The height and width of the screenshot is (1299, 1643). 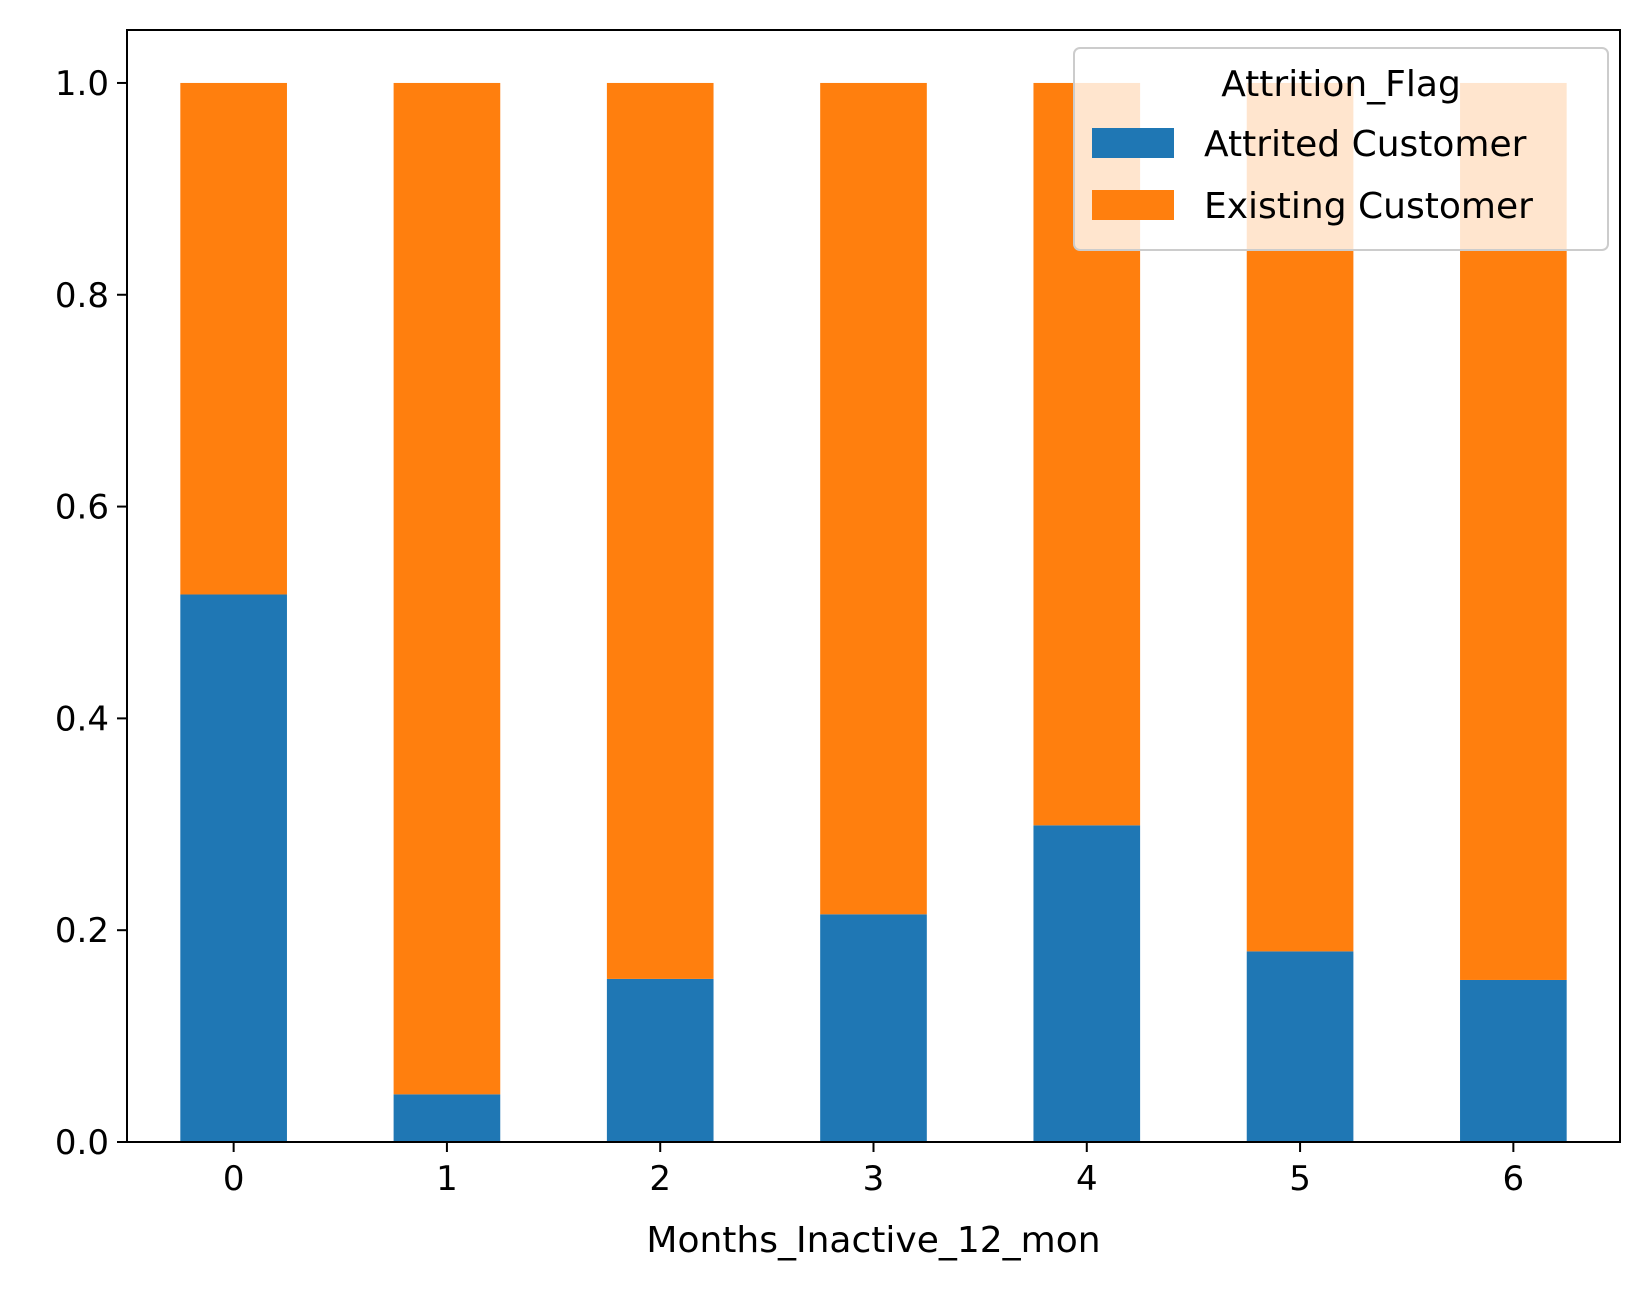 What do you see at coordinates (1341, 84) in the screenshot?
I see `legend-title: Attrition_Flag` at bounding box center [1341, 84].